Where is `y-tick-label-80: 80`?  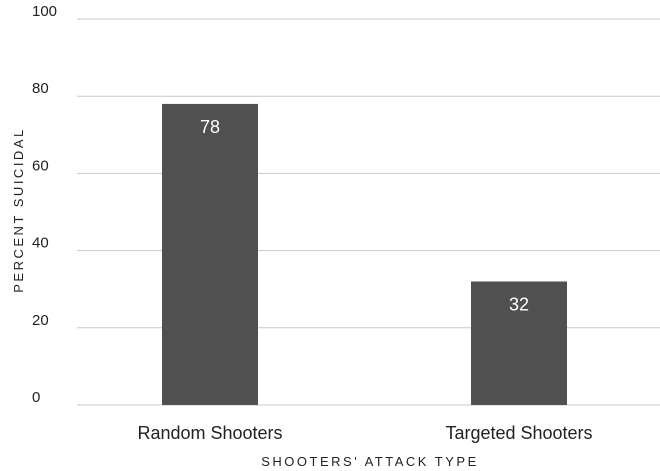
y-tick-label-80: 80 is located at coordinates (40, 88).